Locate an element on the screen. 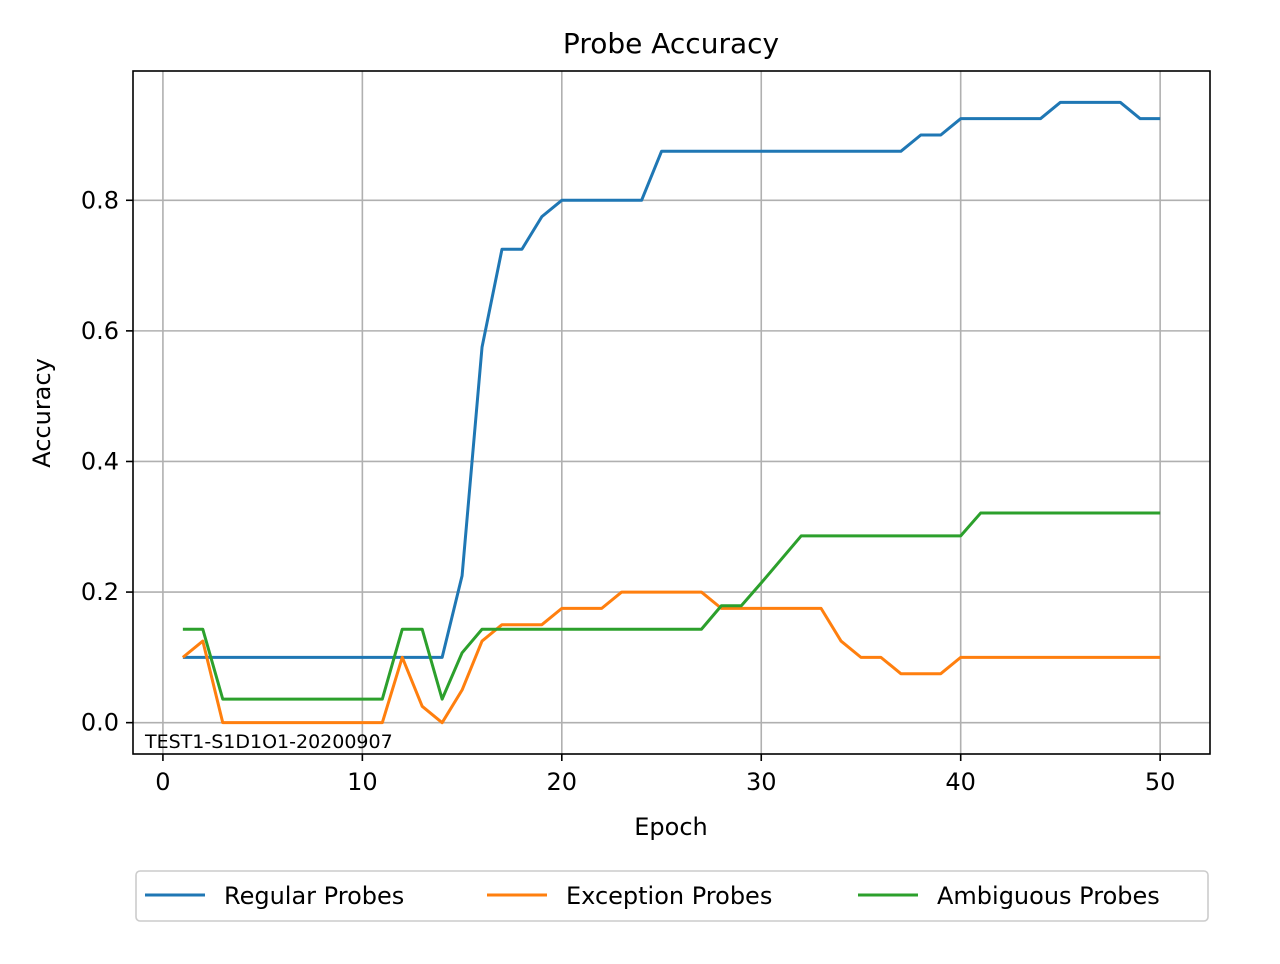 Image resolution: width=1280 pixels, height=964 pixels. y-tick-label: 0.4 is located at coordinates (100, 461).